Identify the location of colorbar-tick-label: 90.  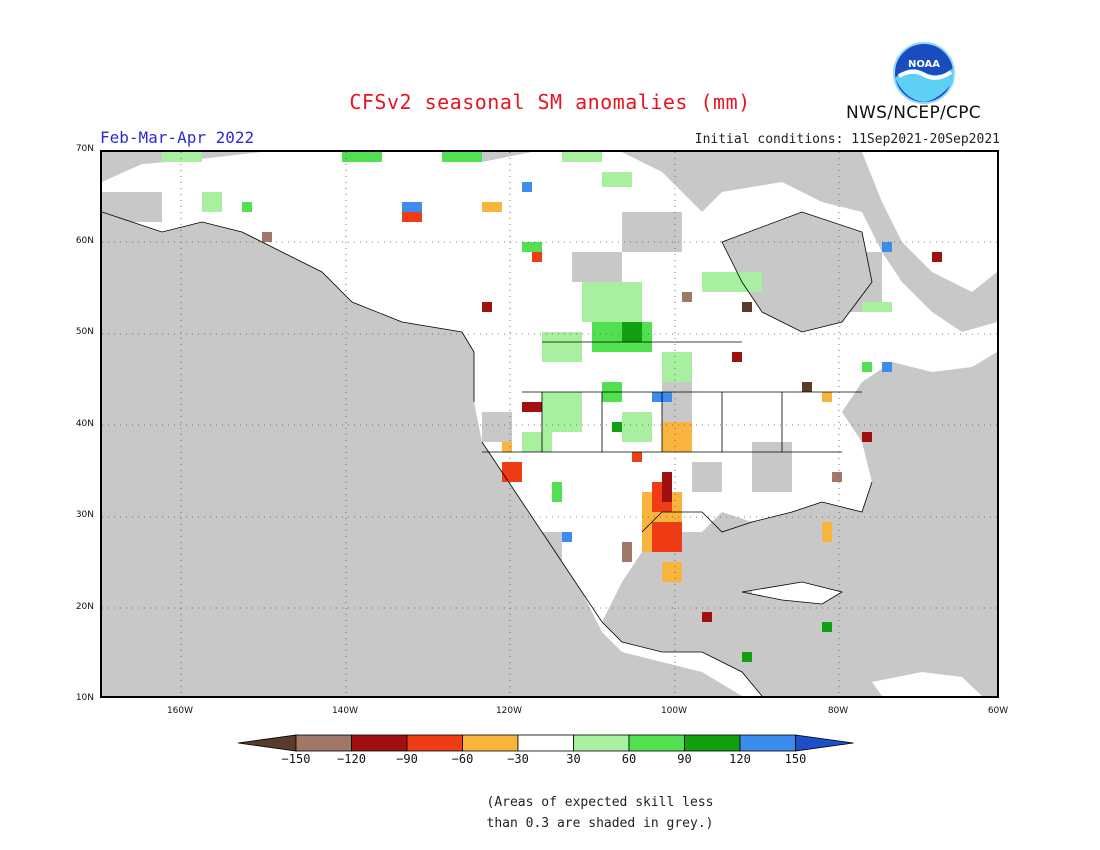
(684, 759).